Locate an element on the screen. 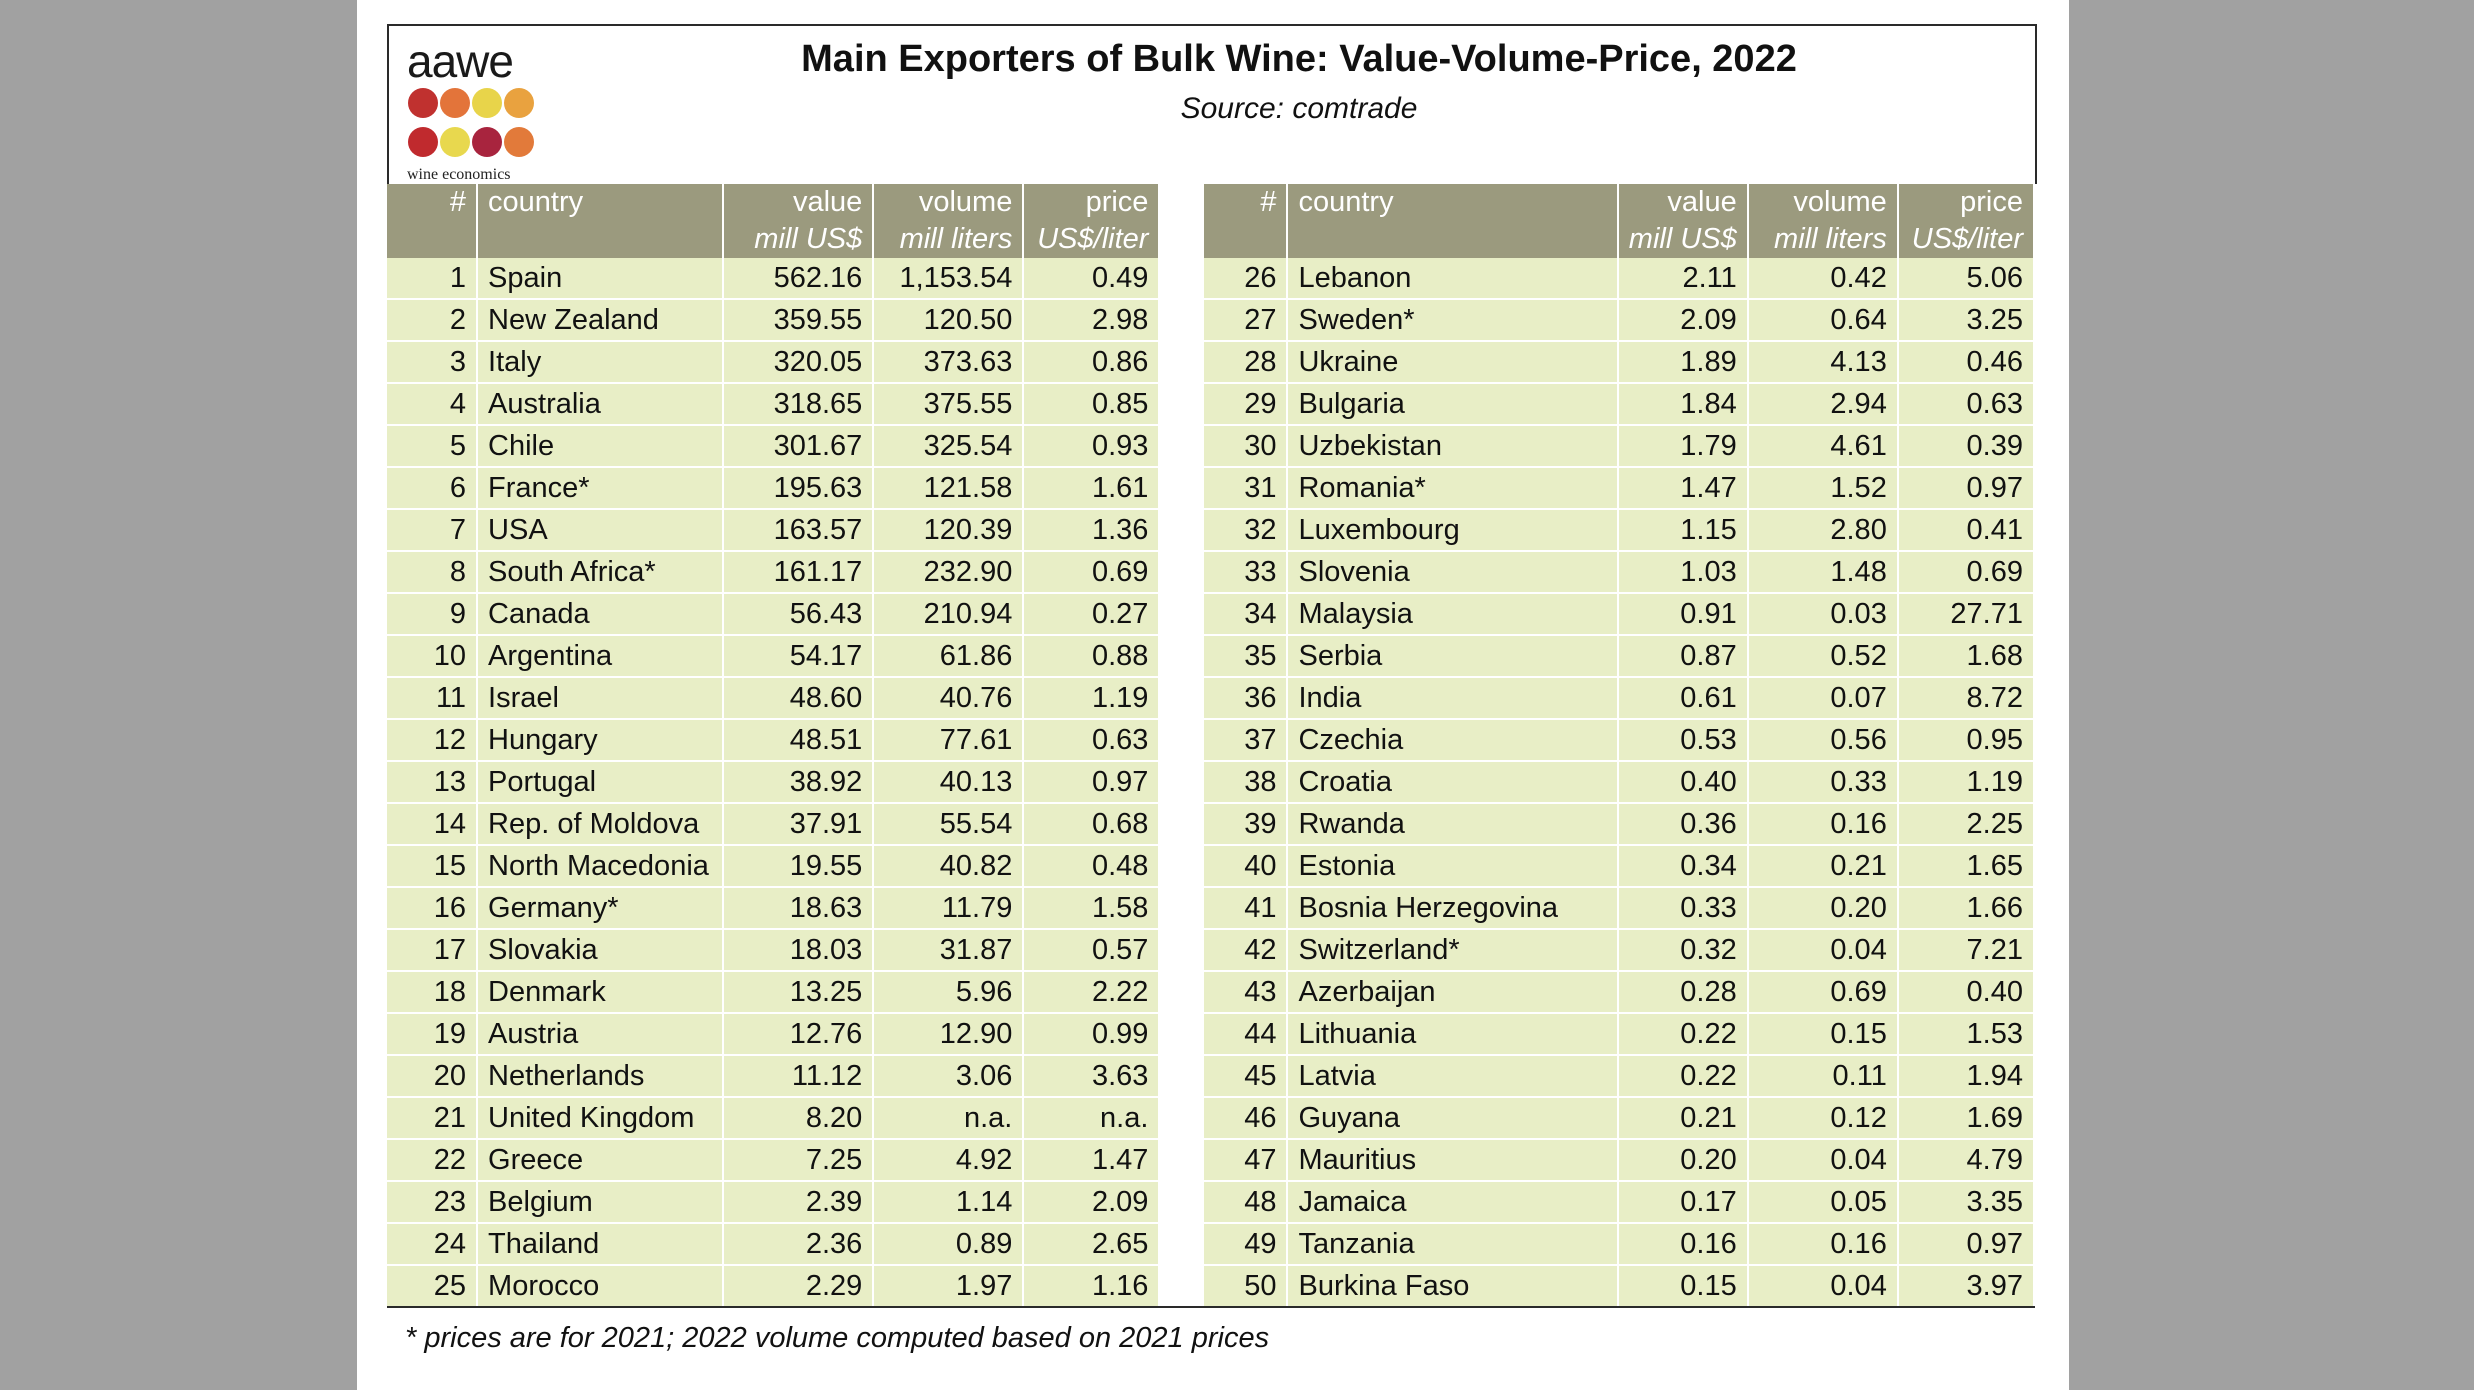 This screenshot has height=1390, width=2474. cell-country: Portugal is located at coordinates (601, 782).